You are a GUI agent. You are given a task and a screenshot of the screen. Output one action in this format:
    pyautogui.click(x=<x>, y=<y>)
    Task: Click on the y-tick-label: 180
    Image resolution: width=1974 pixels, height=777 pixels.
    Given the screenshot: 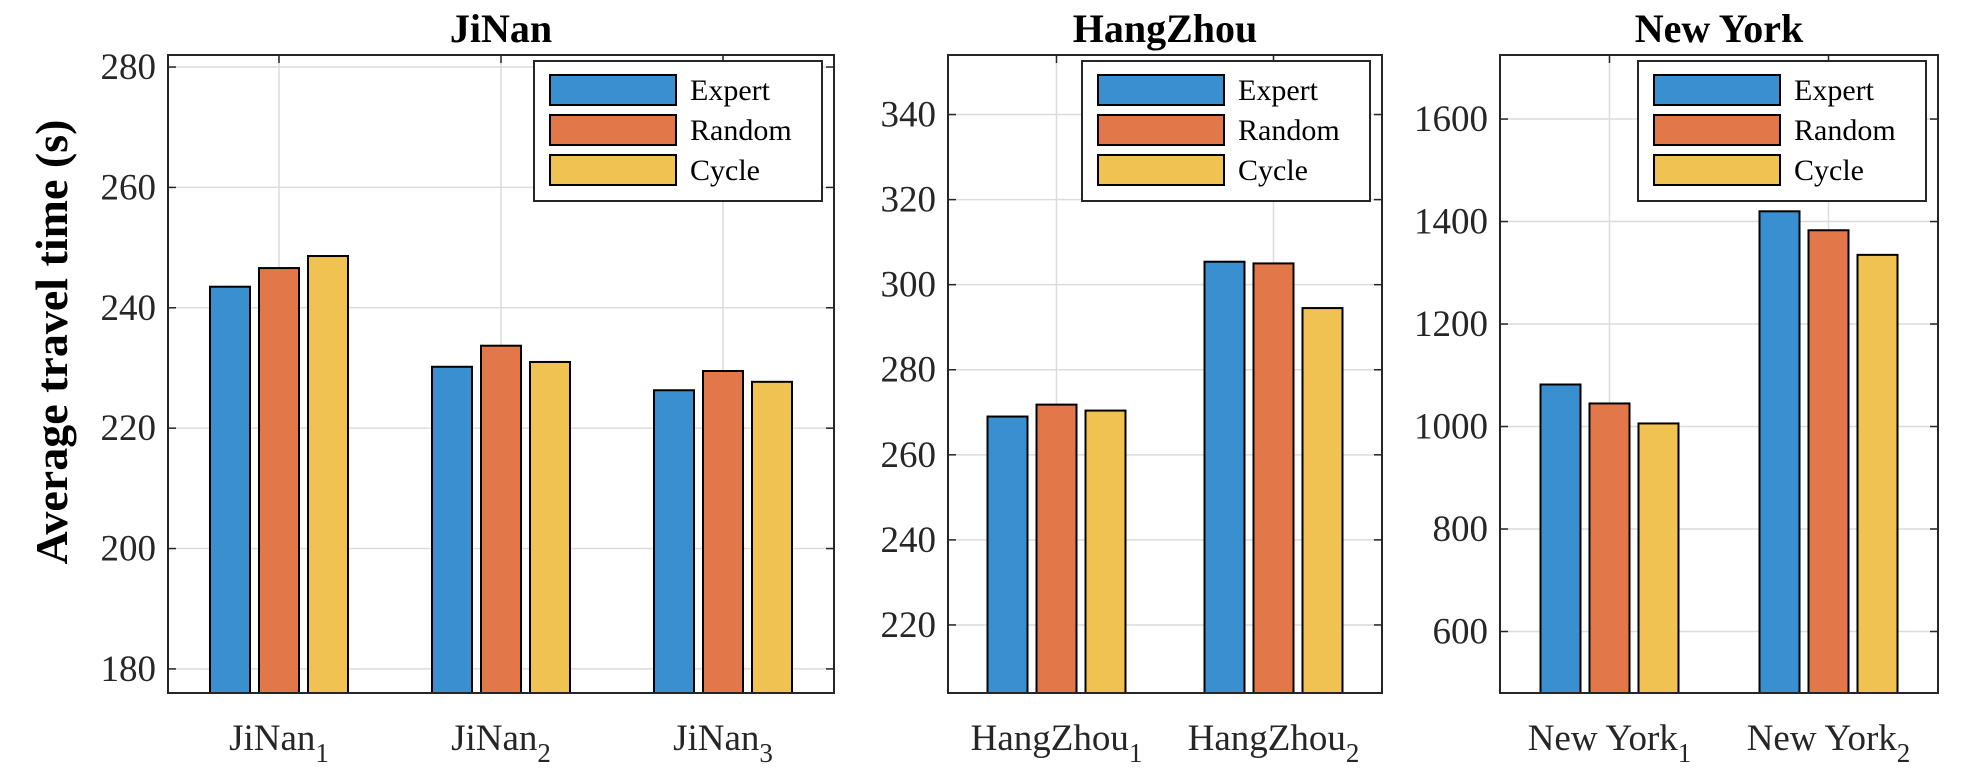 What is the action you would take?
    pyautogui.click(x=129, y=669)
    